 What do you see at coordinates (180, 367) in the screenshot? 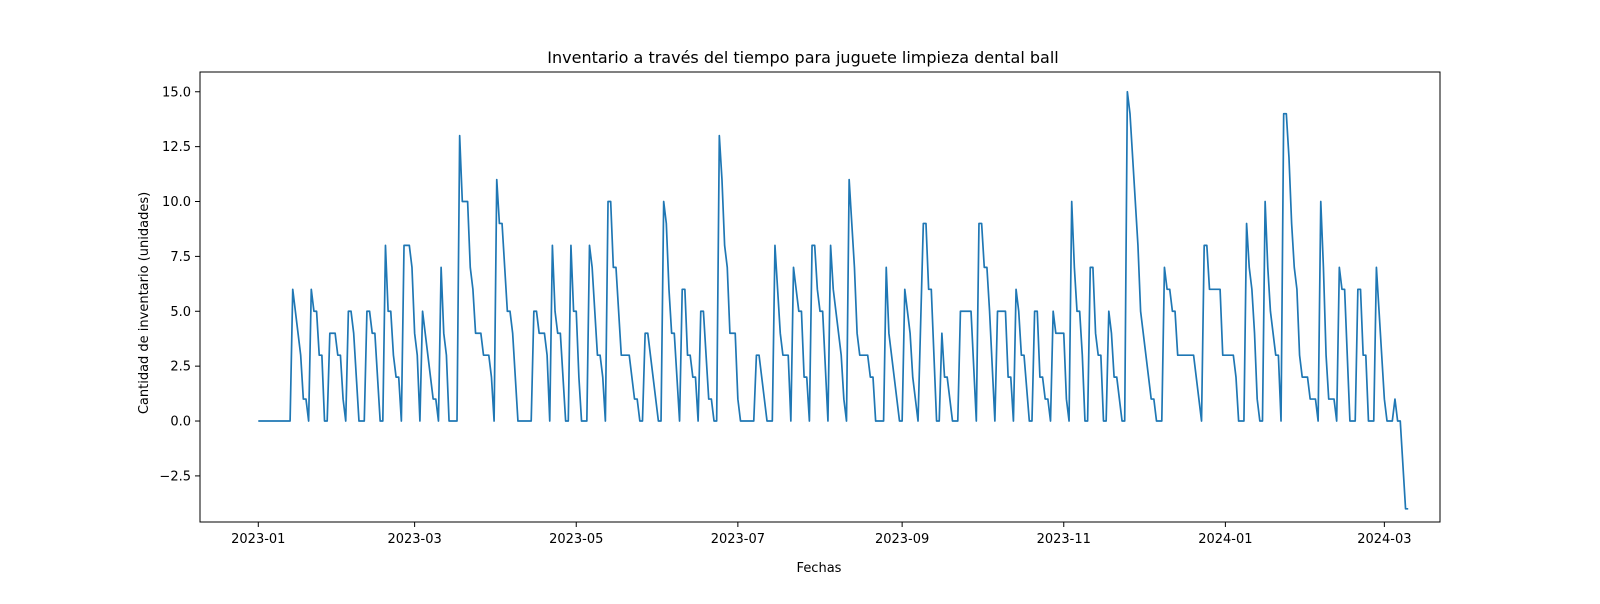
I see `y-tick-label: 2.5` at bounding box center [180, 367].